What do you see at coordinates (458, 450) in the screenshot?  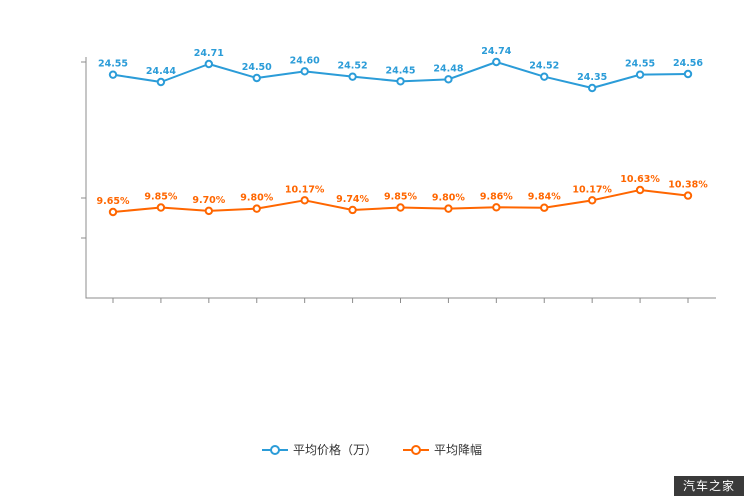 I see `legend-label-average-discount: 平均降幅` at bounding box center [458, 450].